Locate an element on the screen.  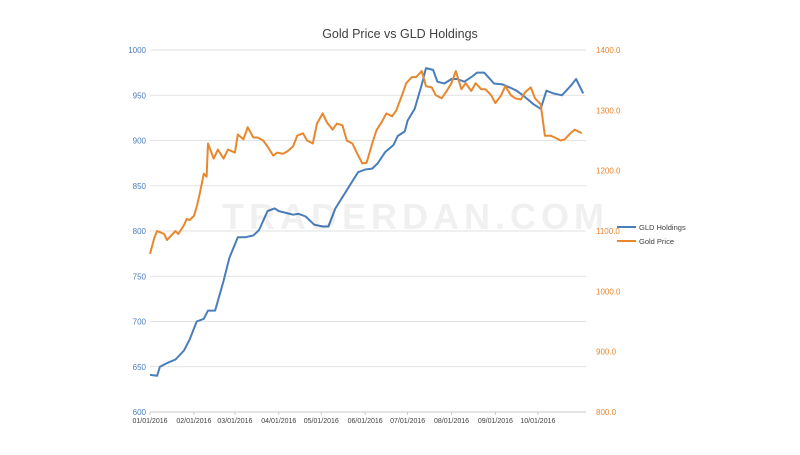
x-tick-label: 08/01/2016 is located at coordinates (451, 421).